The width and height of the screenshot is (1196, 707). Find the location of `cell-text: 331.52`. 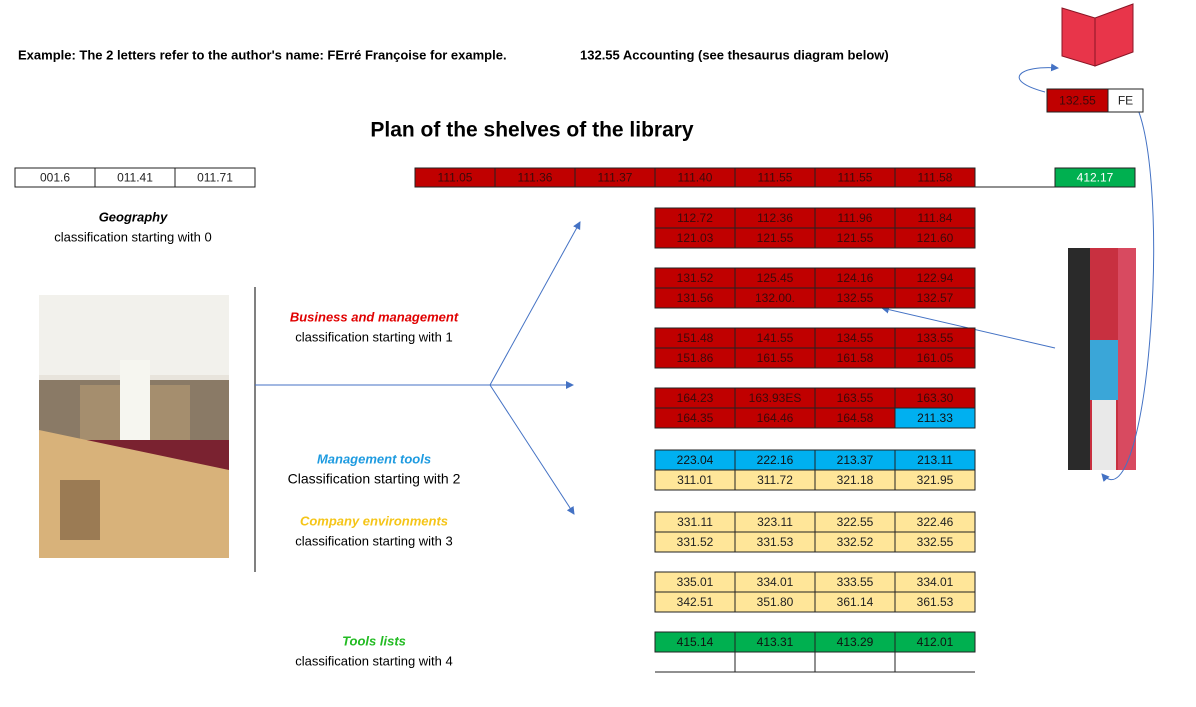

cell-text: 331.52 is located at coordinates (695, 542).